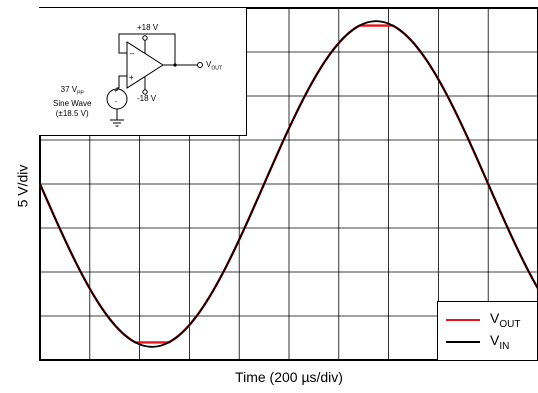 This screenshot has height=393, width=538. Describe the element at coordinates (116, 92) in the screenshot. I see `source-plus: +` at that location.